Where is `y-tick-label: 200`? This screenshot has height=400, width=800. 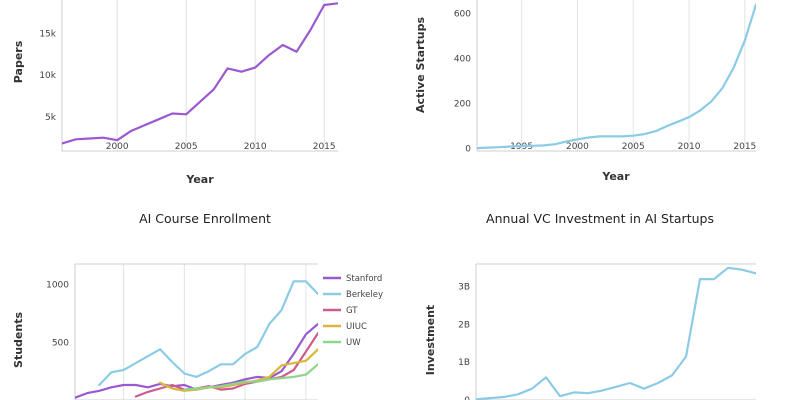
y-tick-label: 200 is located at coordinates (462, 105).